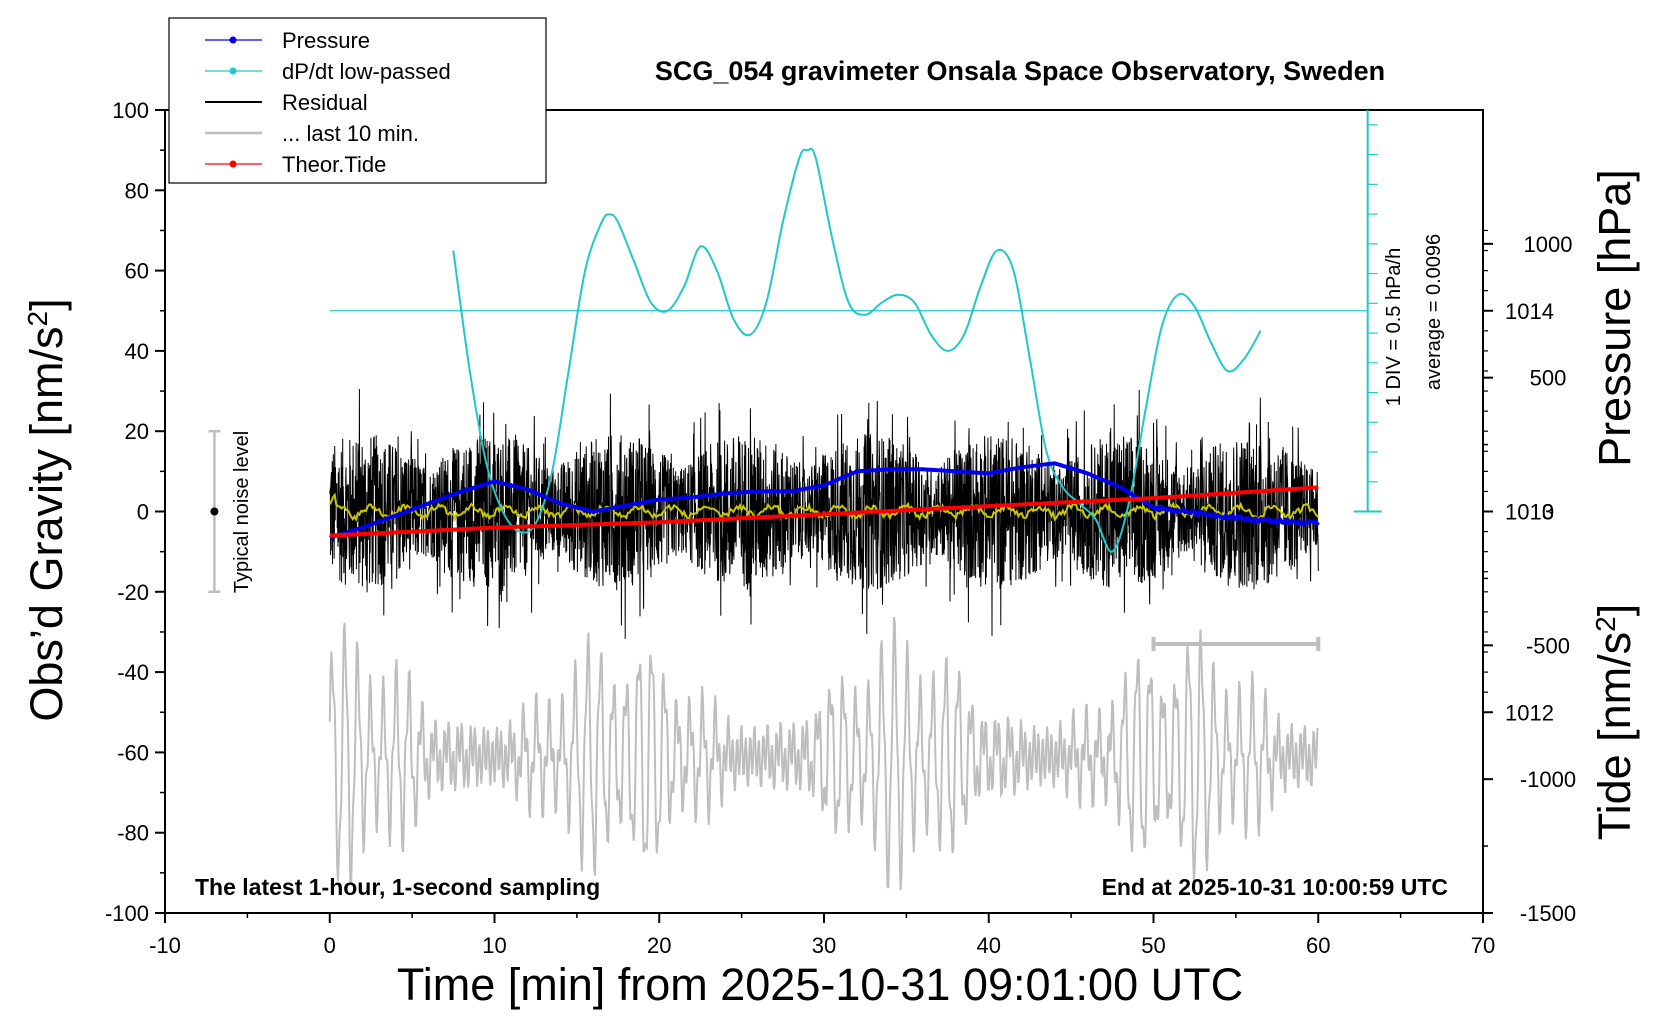 This screenshot has height=1020, width=1660. I want to click on y-pressure-tick-label: 1012, so click(1529, 712).